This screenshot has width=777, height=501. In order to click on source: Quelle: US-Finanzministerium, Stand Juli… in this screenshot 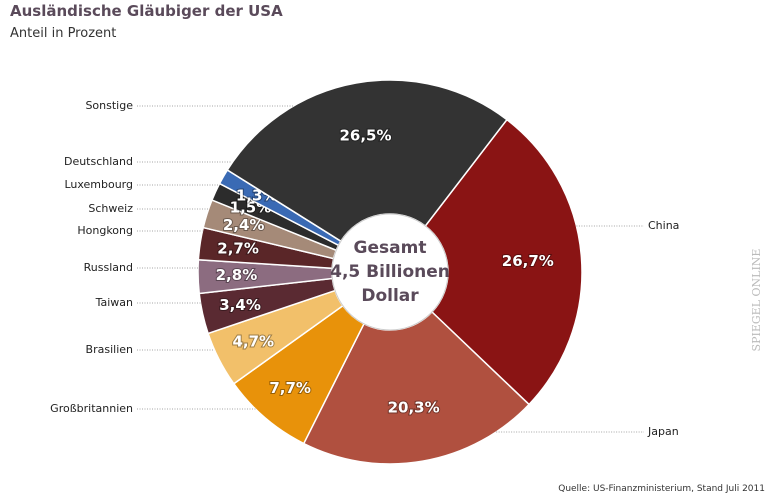, I will do `click(661, 489)`.